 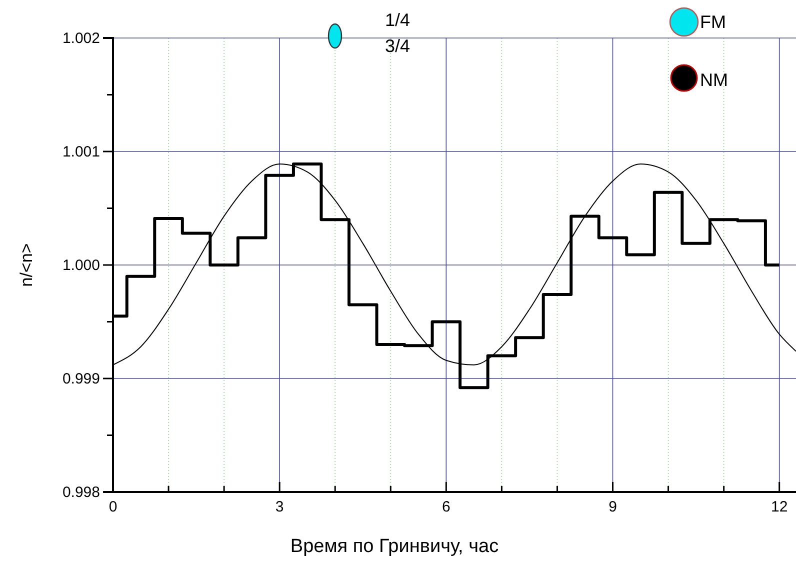 I want to click on annotation: NM, so click(x=714, y=80).